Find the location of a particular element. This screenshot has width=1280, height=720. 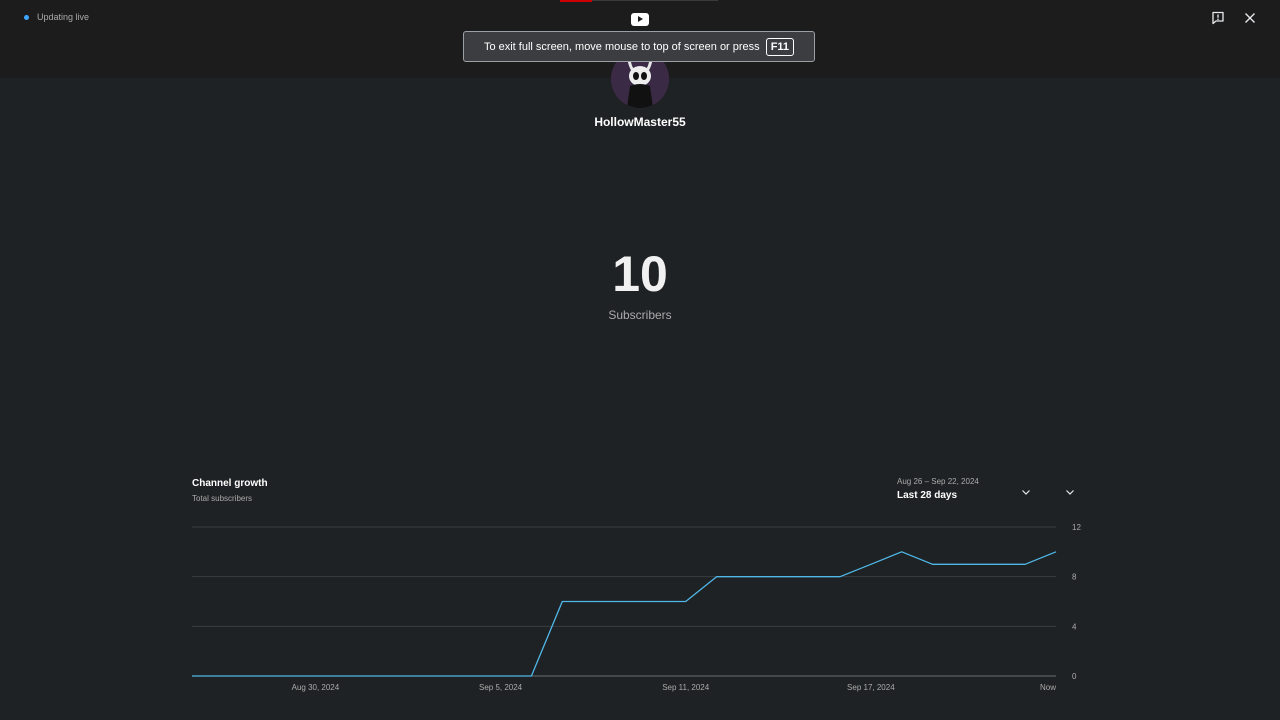

y-tick-label: 0 is located at coordinates (1074, 676).